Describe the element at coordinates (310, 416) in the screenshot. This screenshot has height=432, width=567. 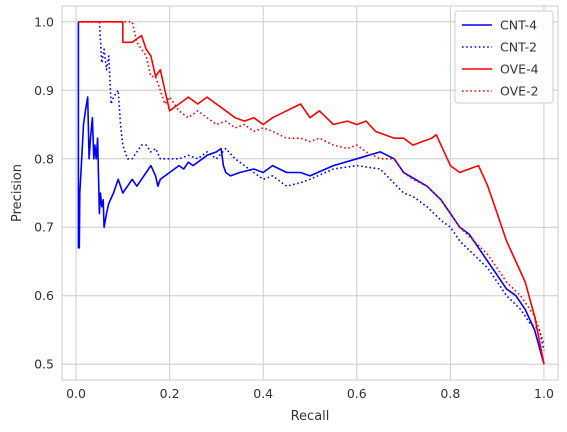
I see `x-axis-label: Recall` at that location.